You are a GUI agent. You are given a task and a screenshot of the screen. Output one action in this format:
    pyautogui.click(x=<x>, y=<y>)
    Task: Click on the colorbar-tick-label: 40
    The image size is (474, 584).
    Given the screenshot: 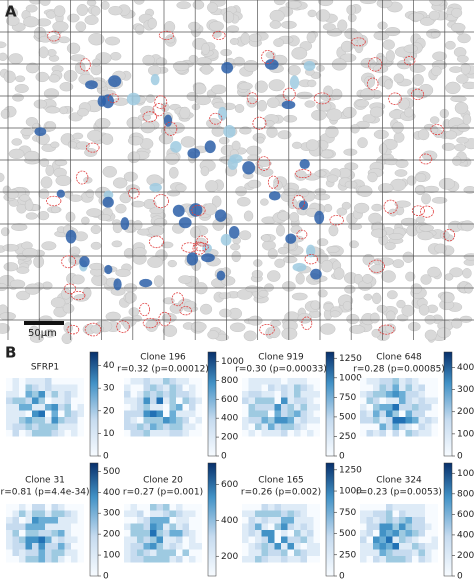 What is the action you would take?
    pyautogui.click(x=109, y=366)
    